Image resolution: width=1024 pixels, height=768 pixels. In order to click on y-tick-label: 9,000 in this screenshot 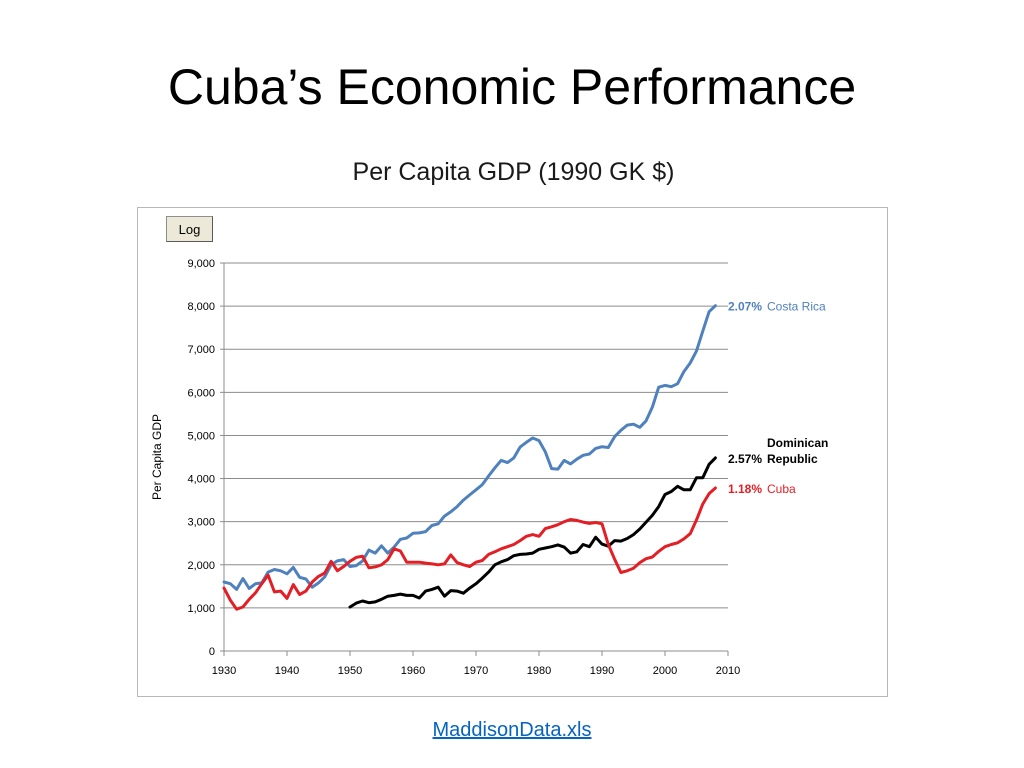, I will do `click(201, 264)`.